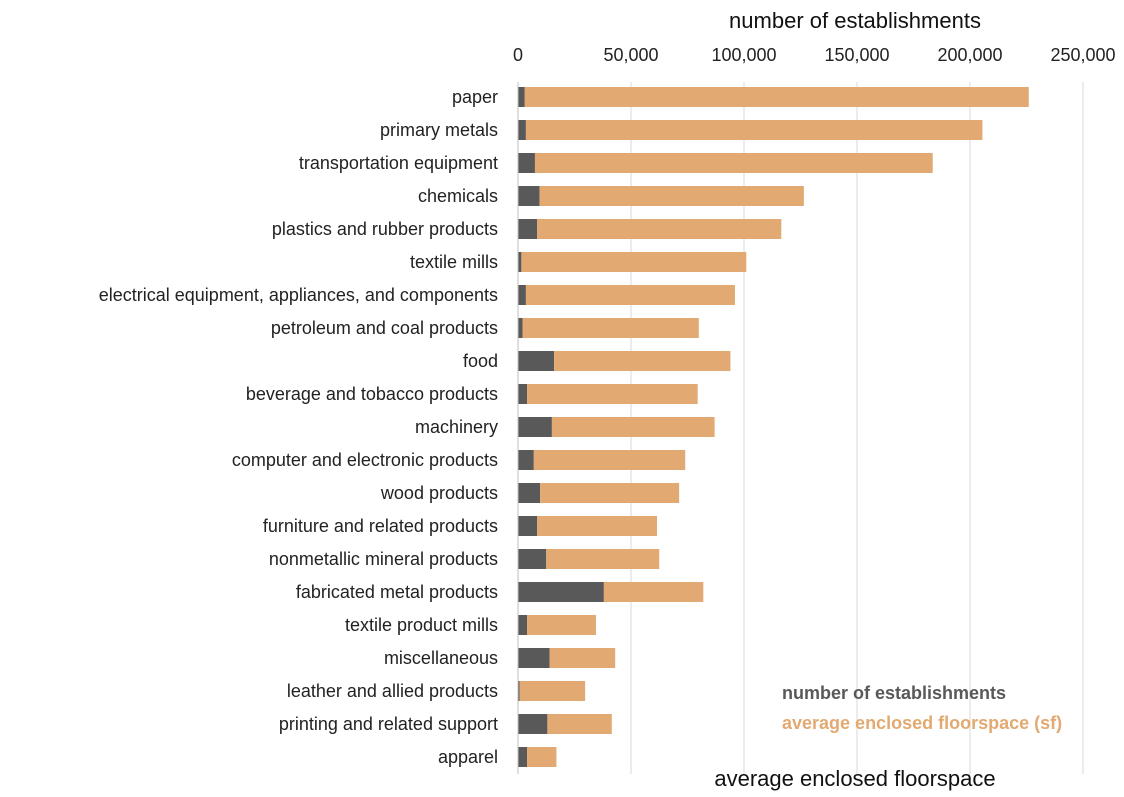  Describe the element at coordinates (439, 130) in the screenshot. I see `category-label: primary metals` at that location.